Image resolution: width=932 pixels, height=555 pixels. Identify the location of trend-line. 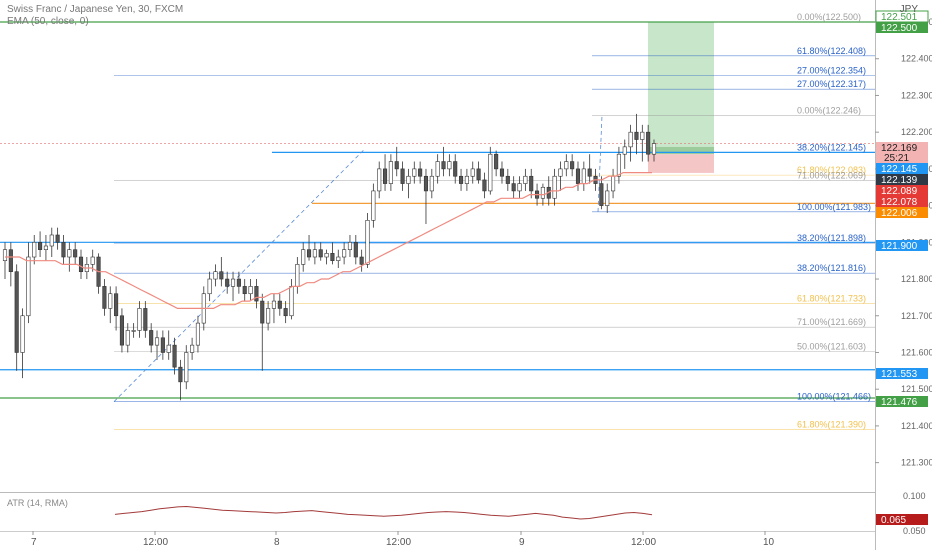
(239, 275).